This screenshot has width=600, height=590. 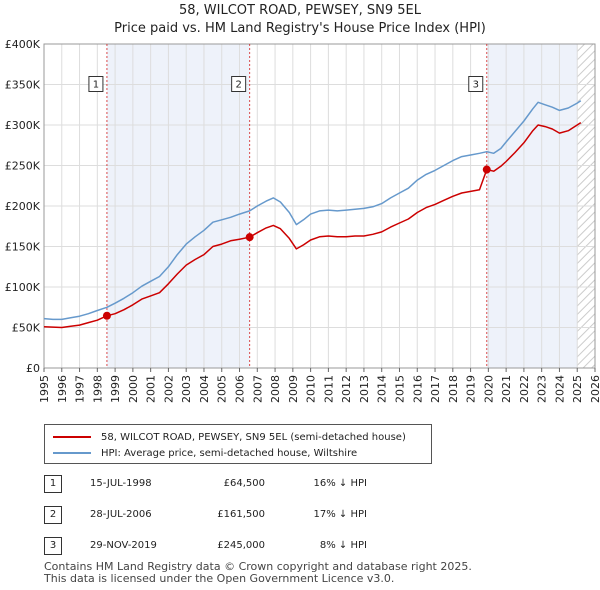 I want to click on transaction-row: 3 29-NOV-2019 £245,000 8% ↓ HPI, so click(x=300, y=547).